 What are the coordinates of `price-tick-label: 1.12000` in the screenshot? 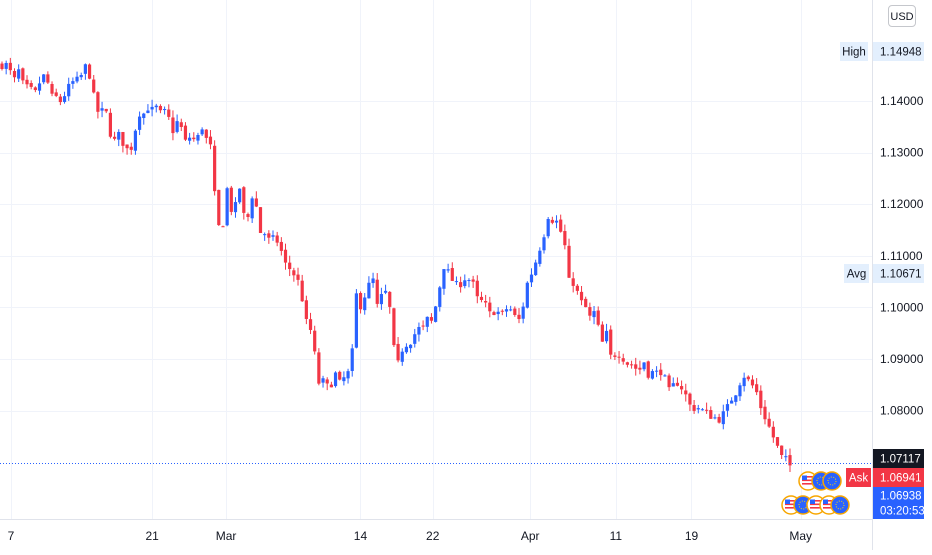 It's located at (902, 204).